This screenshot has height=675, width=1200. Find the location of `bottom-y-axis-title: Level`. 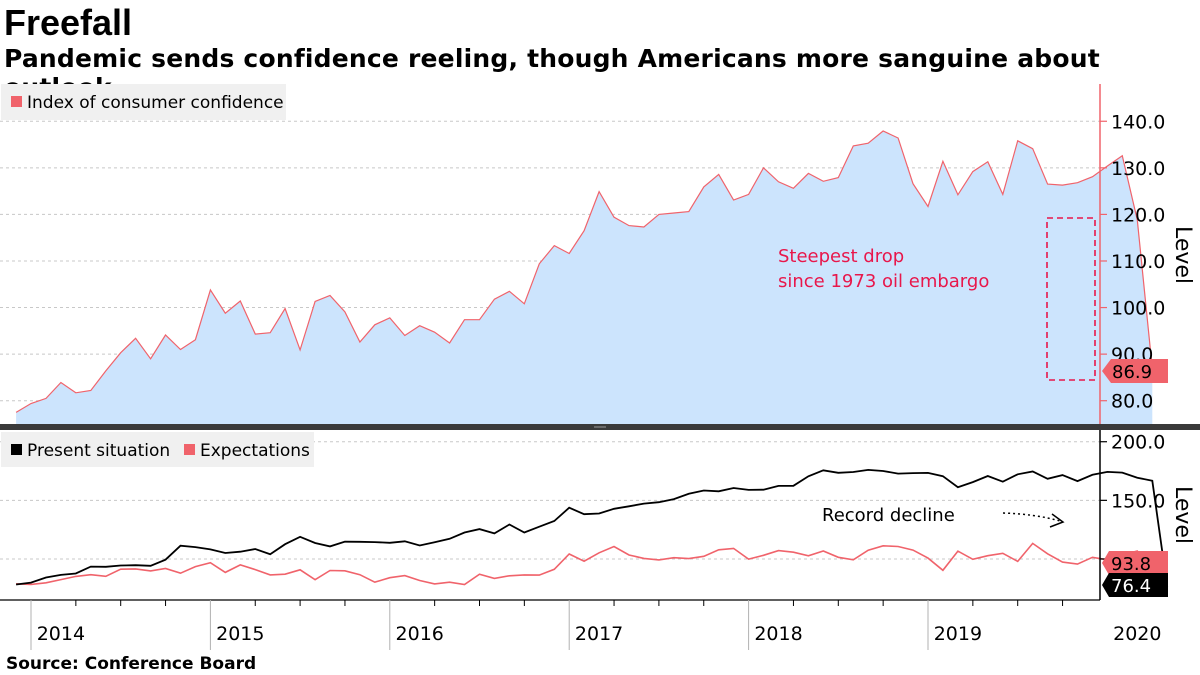

bottom-y-axis-title: Level is located at coordinates (1182, 515).